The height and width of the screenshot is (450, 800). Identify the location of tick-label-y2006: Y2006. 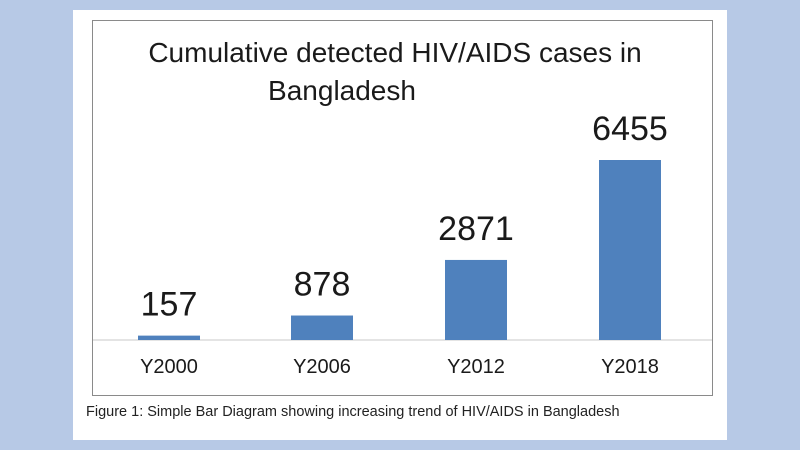
(322, 367).